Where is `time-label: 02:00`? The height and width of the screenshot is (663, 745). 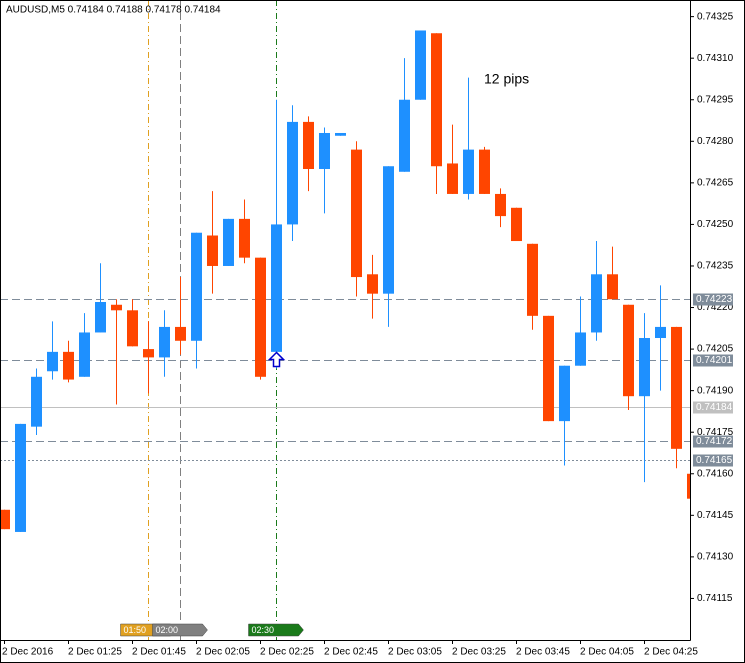 time-label: 02:00 is located at coordinates (167, 630).